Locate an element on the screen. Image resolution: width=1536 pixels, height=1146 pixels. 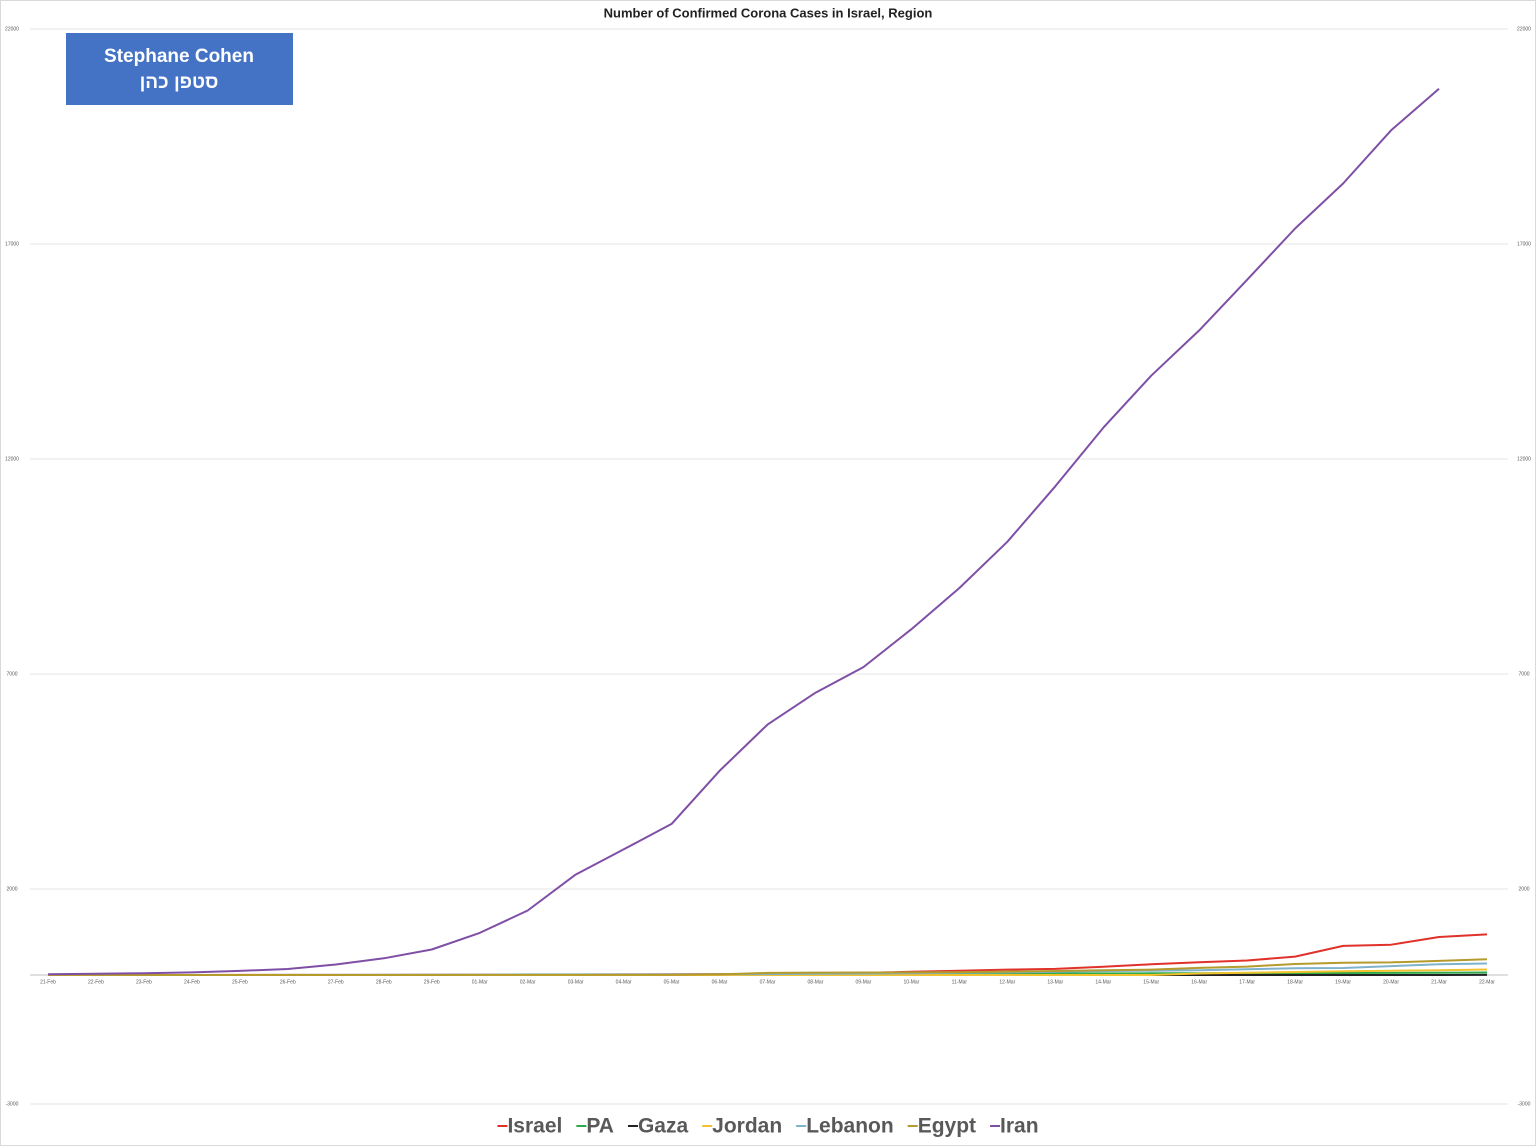
x-tick-label: 21-Feb is located at coordinates (48, 982).